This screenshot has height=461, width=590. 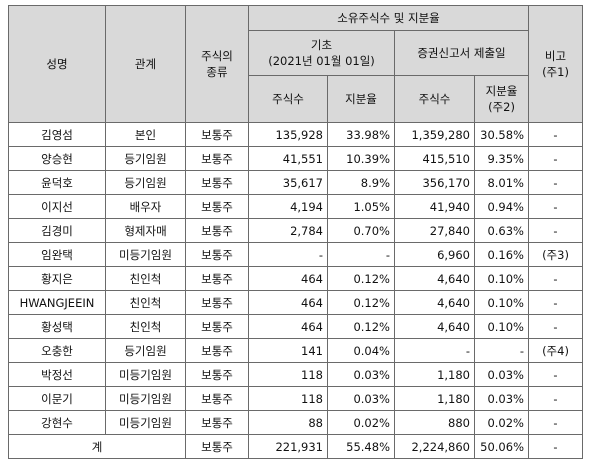 What do you see at coordinates (145, 134) in the screenshot?
I see `table-cell: 본인` at bounding box center [145, 134].